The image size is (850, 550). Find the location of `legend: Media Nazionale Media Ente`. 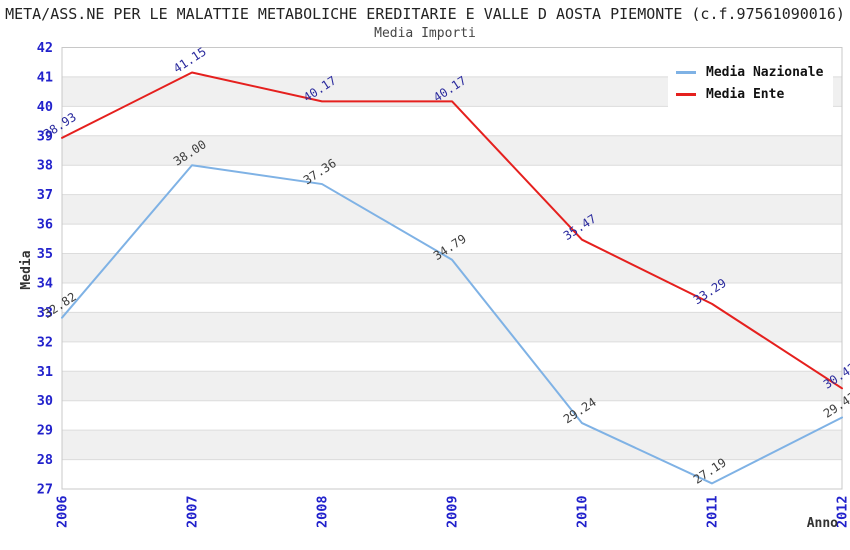

legend: Media Nazionale Media Ente is located at coordinates (751, 84).